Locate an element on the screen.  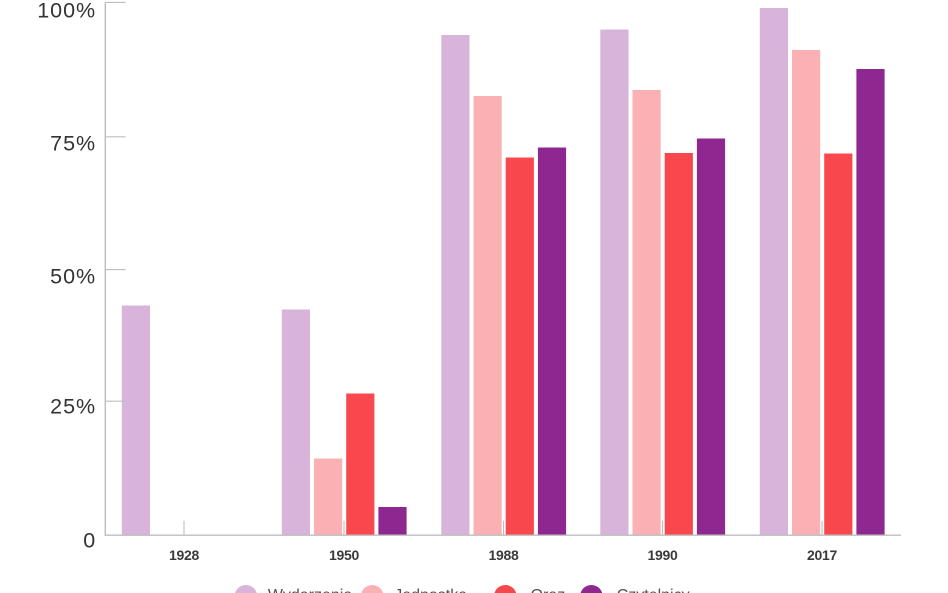
svg-text: 1990 is located at coordinates (663, 555).